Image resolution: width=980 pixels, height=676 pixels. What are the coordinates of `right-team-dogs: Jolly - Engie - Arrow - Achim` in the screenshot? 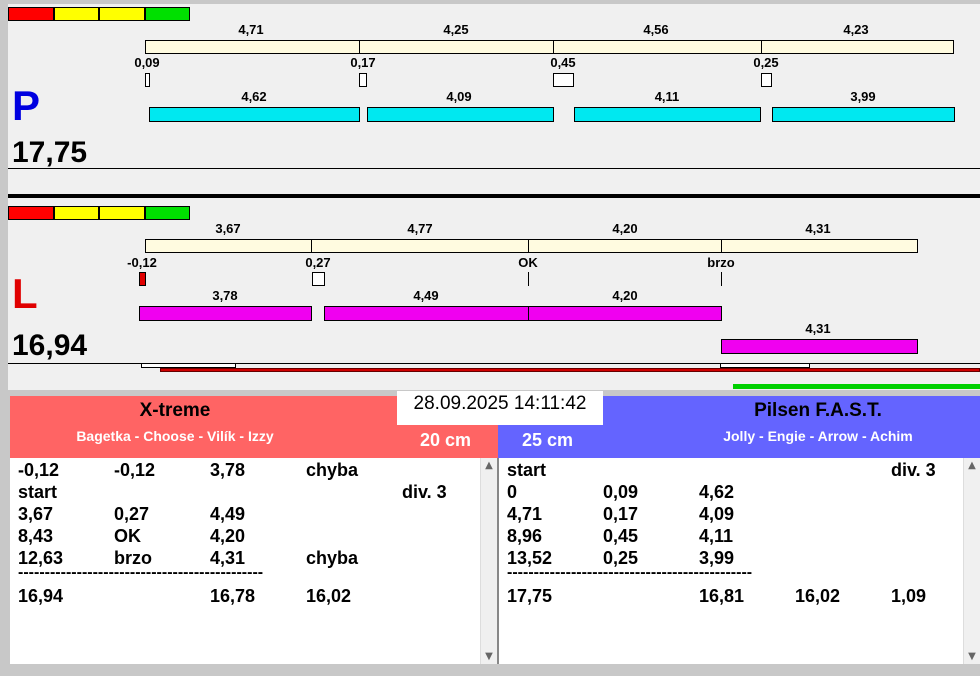 It's located at (818, 436).